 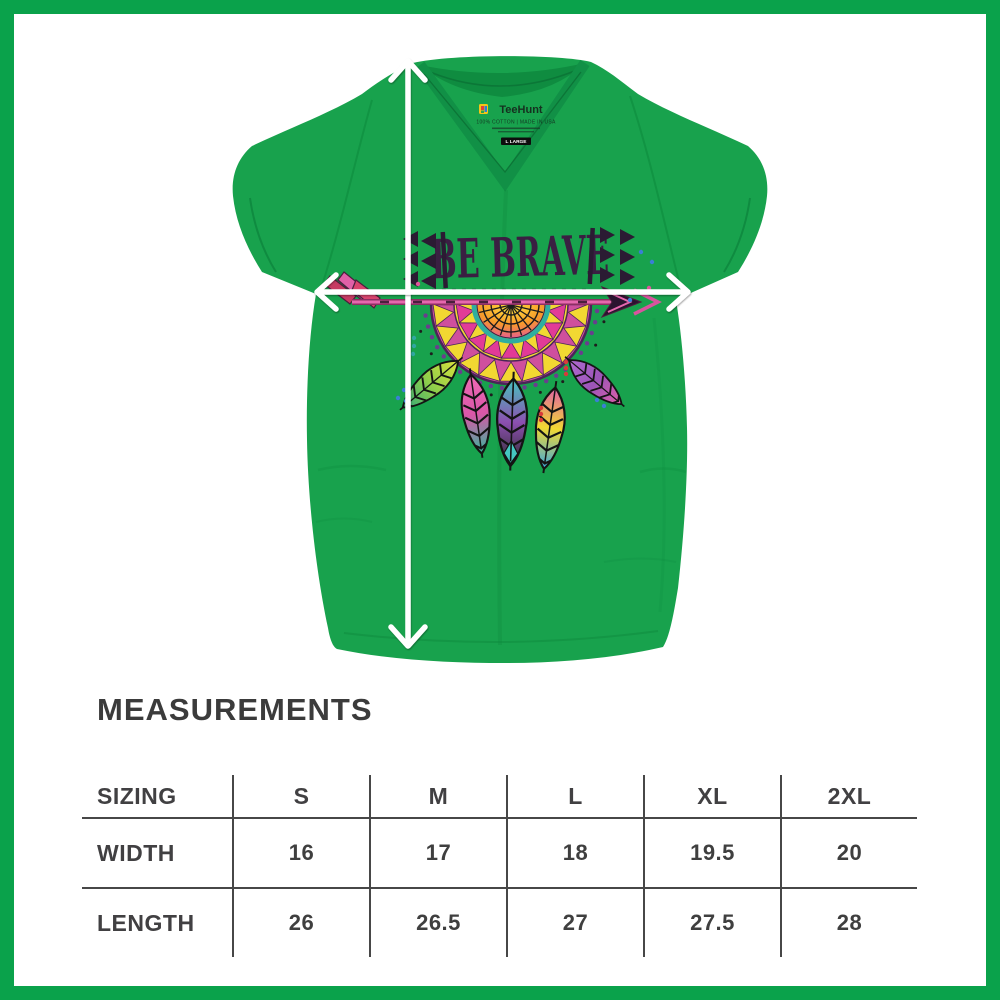 I want to click on brand-logo-icon, so click(x=483, y=109).